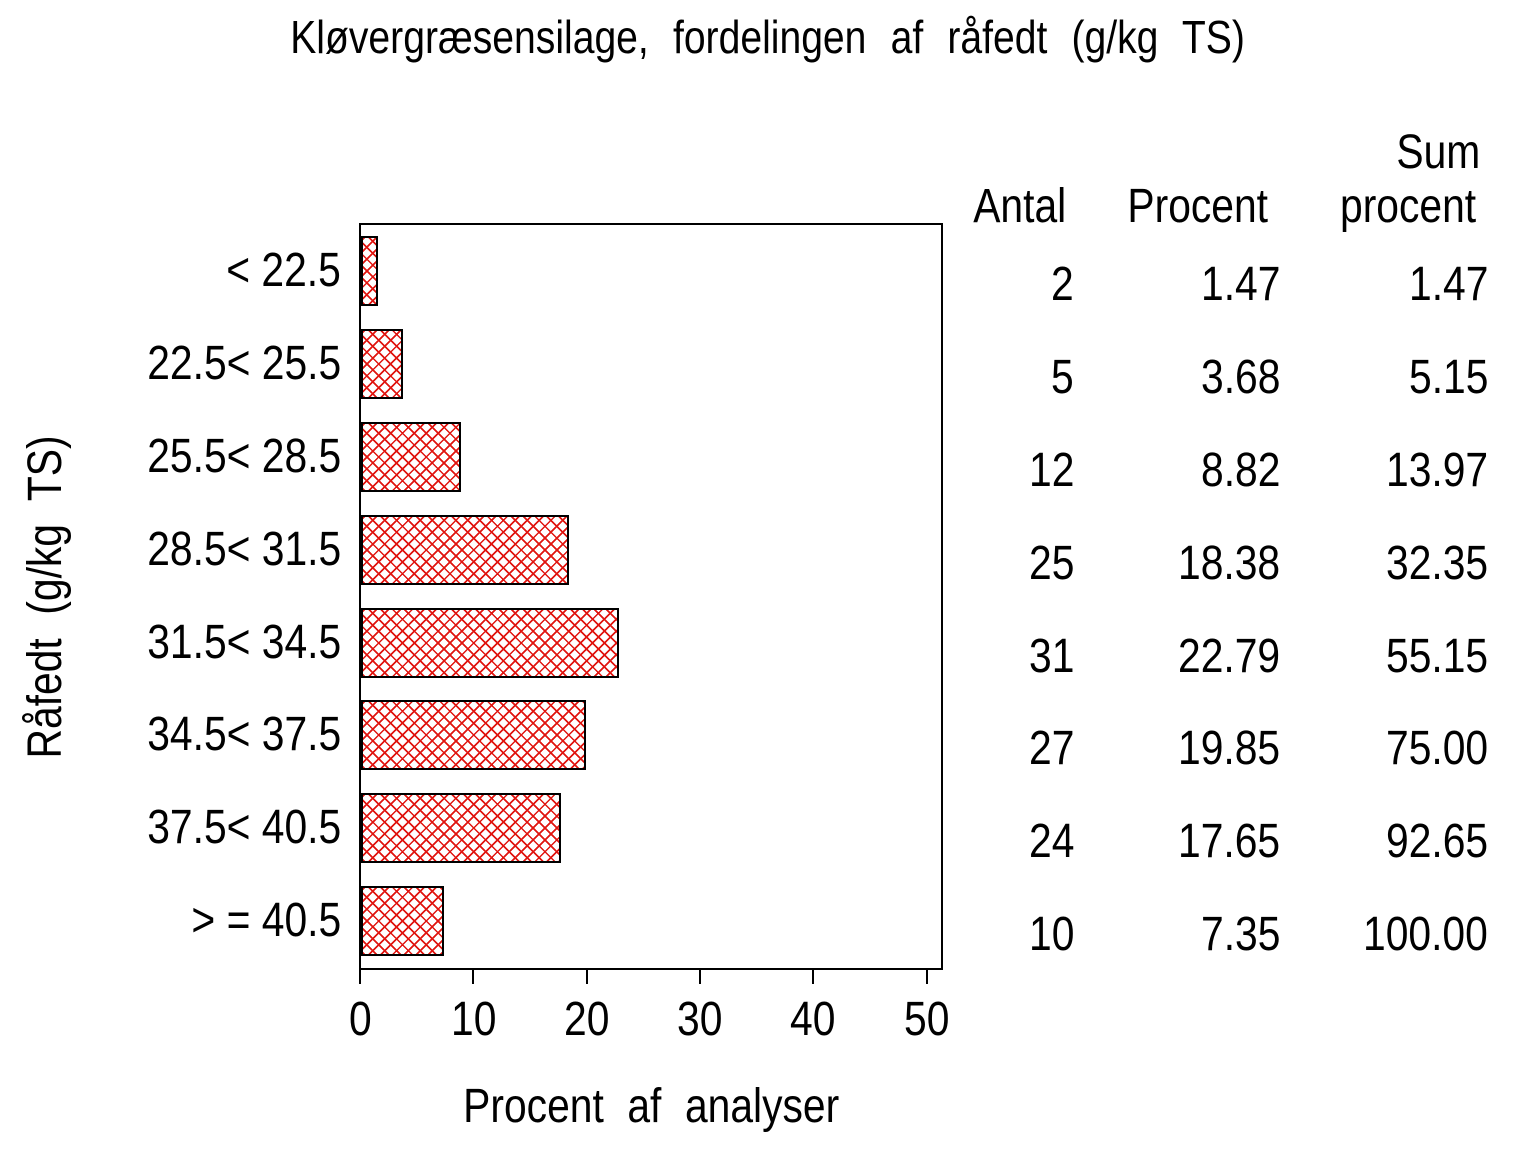 Image resolution: width=1536 pixels, height=1152 pixels. I want to click on procent-cell: 7.35, so click(1240, 935).